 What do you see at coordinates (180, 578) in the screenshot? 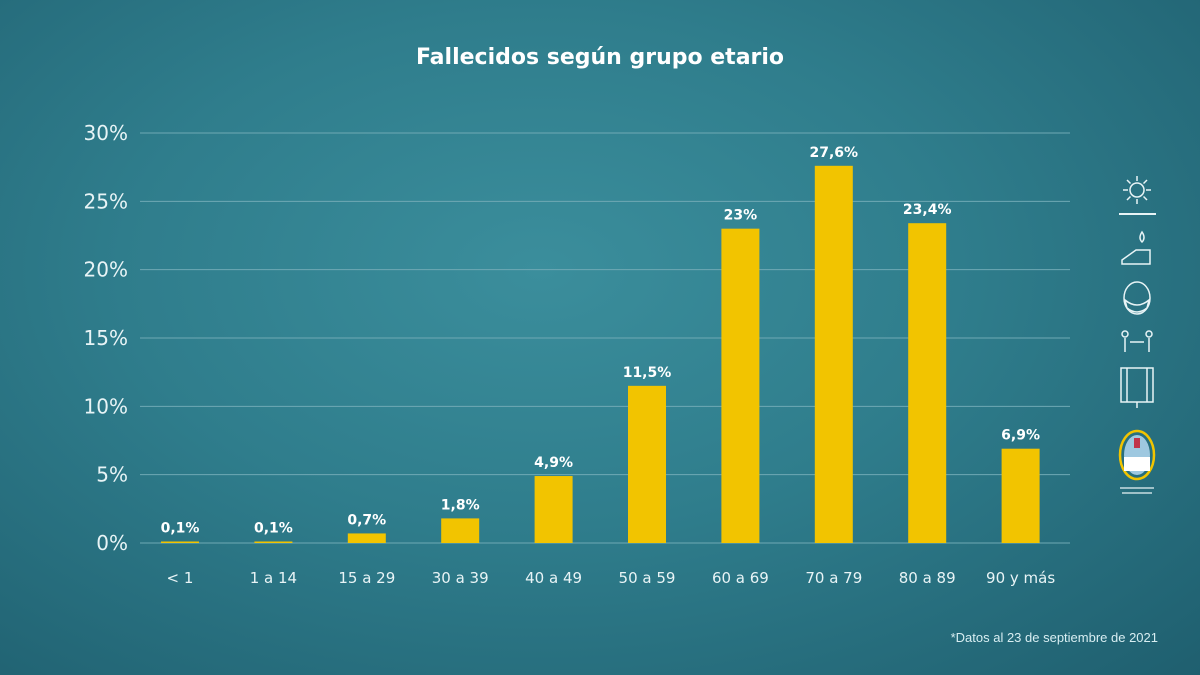
I see `x-tick-label: < 1` at bounding box center [180, 578].